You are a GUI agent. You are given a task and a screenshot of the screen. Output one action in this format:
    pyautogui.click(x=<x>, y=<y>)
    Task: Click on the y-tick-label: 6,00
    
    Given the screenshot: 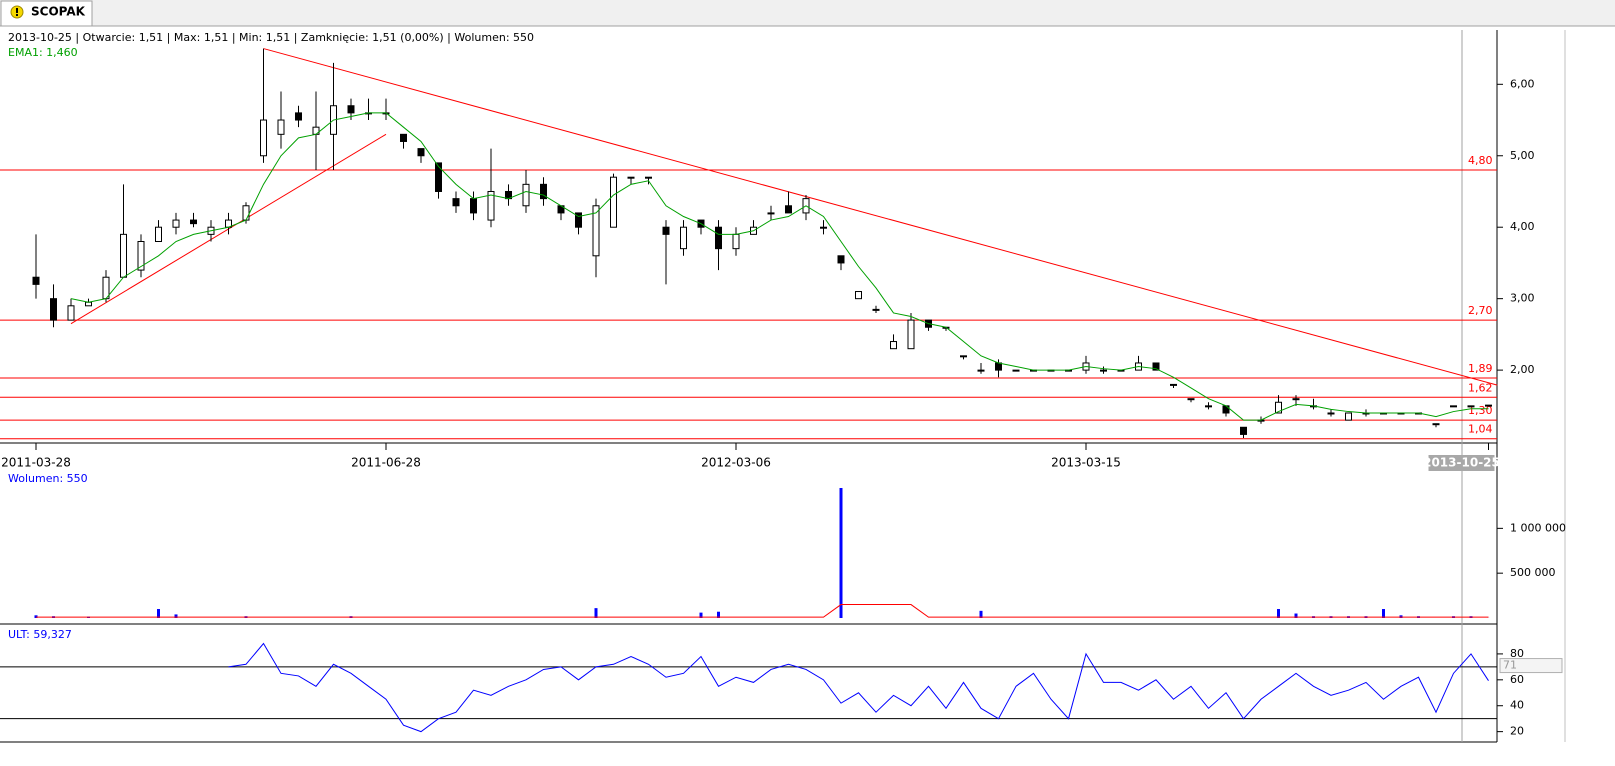 What is the action you would take?
    pyautogui.click(x=1522, y=83)
    